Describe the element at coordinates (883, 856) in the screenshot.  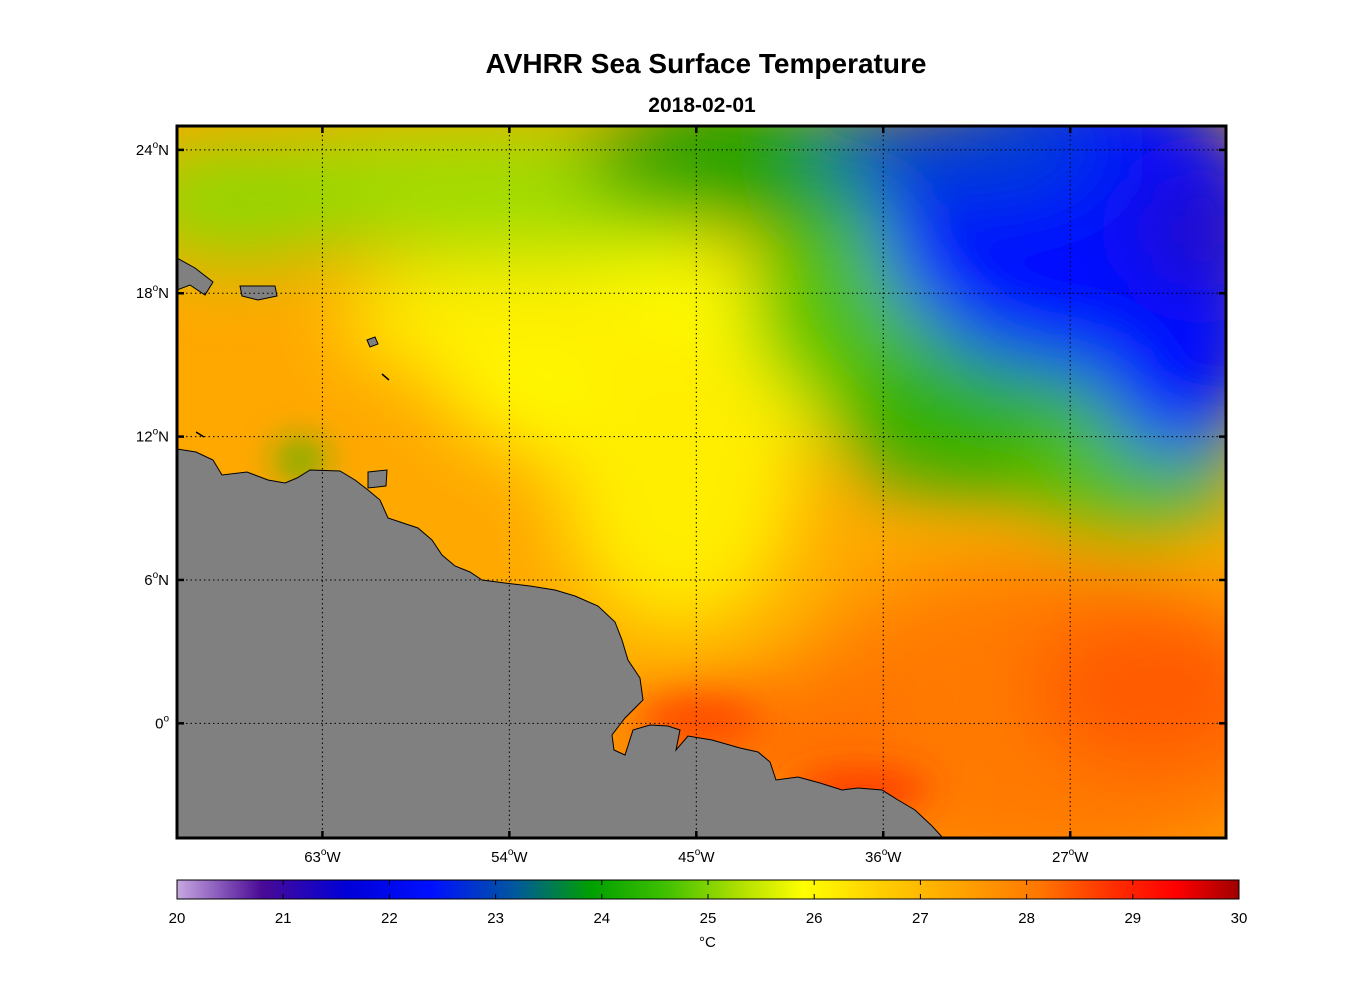
I see `lon-tick-label: 36oW` at that location.